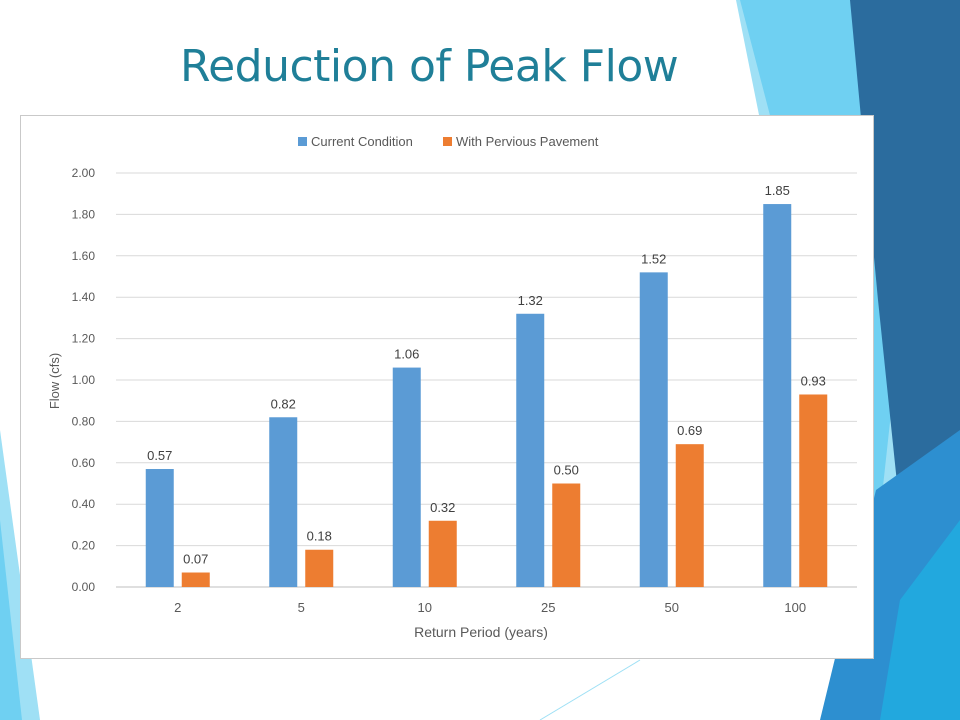  Describe the element at coordinates (490, 607) in the screenshot. I see `x-axis-ticks: 2 5 10 25 50 100` at that location.